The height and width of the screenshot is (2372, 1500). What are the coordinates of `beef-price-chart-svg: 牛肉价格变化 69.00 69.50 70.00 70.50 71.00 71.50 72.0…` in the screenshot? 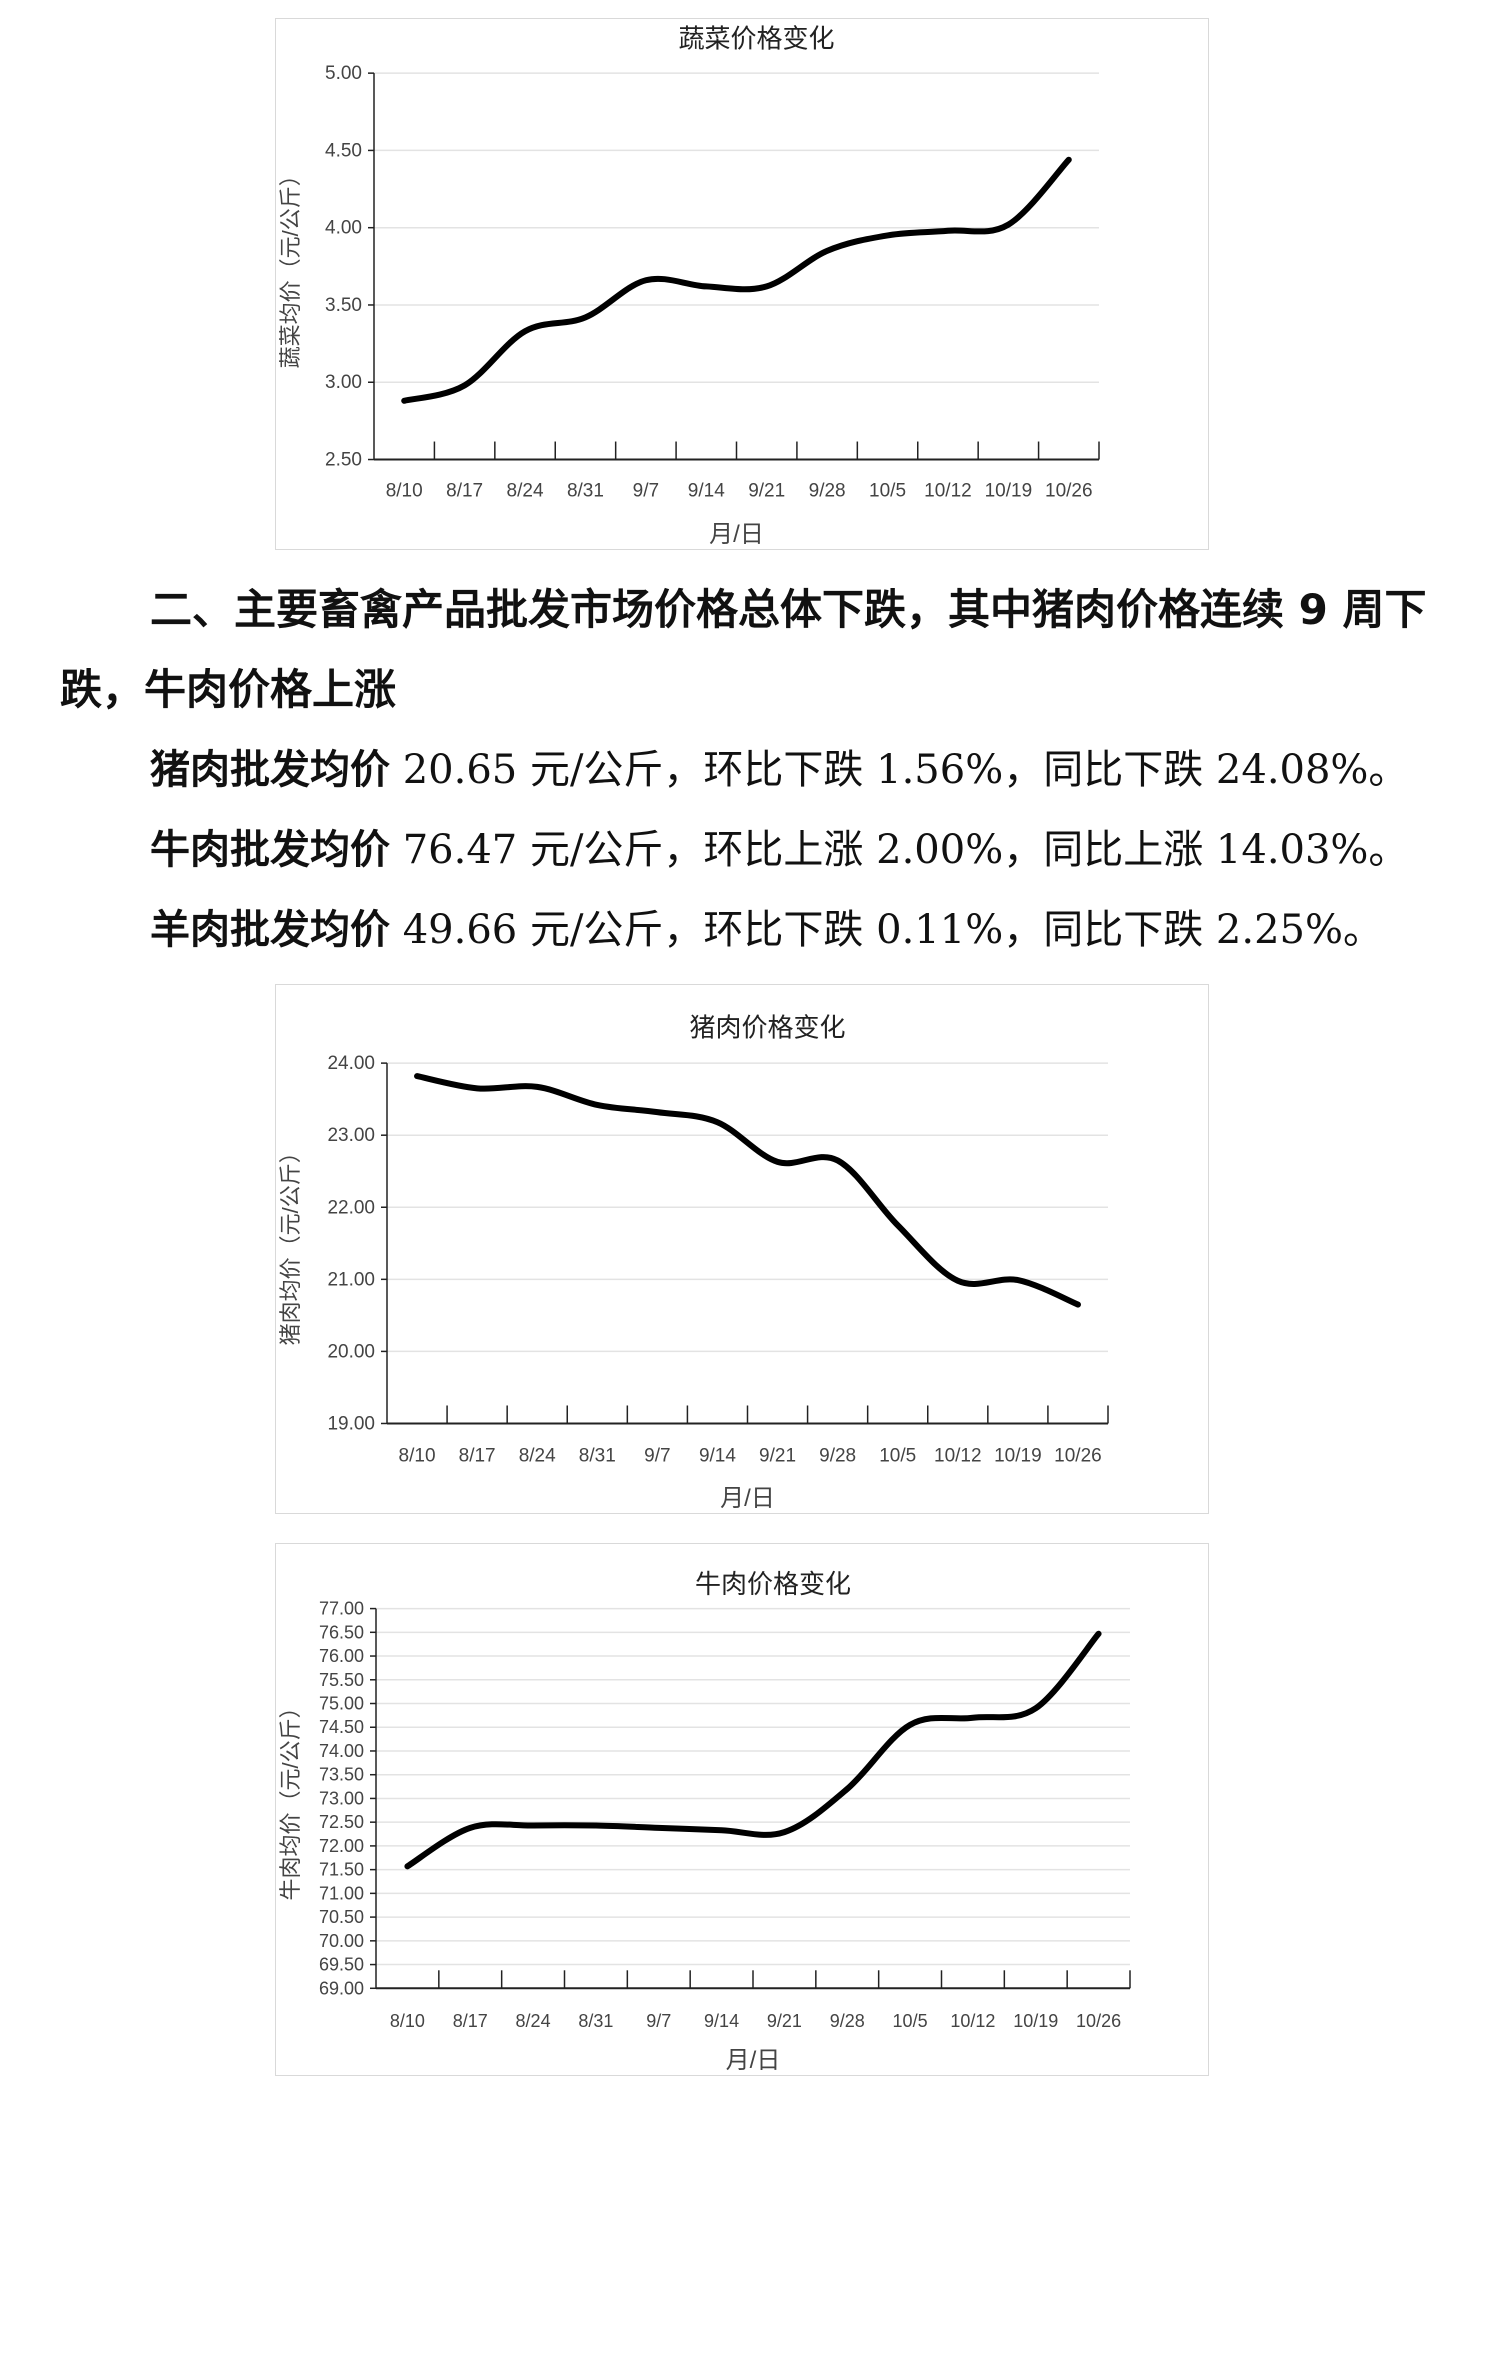 It's located at (704, 1821).